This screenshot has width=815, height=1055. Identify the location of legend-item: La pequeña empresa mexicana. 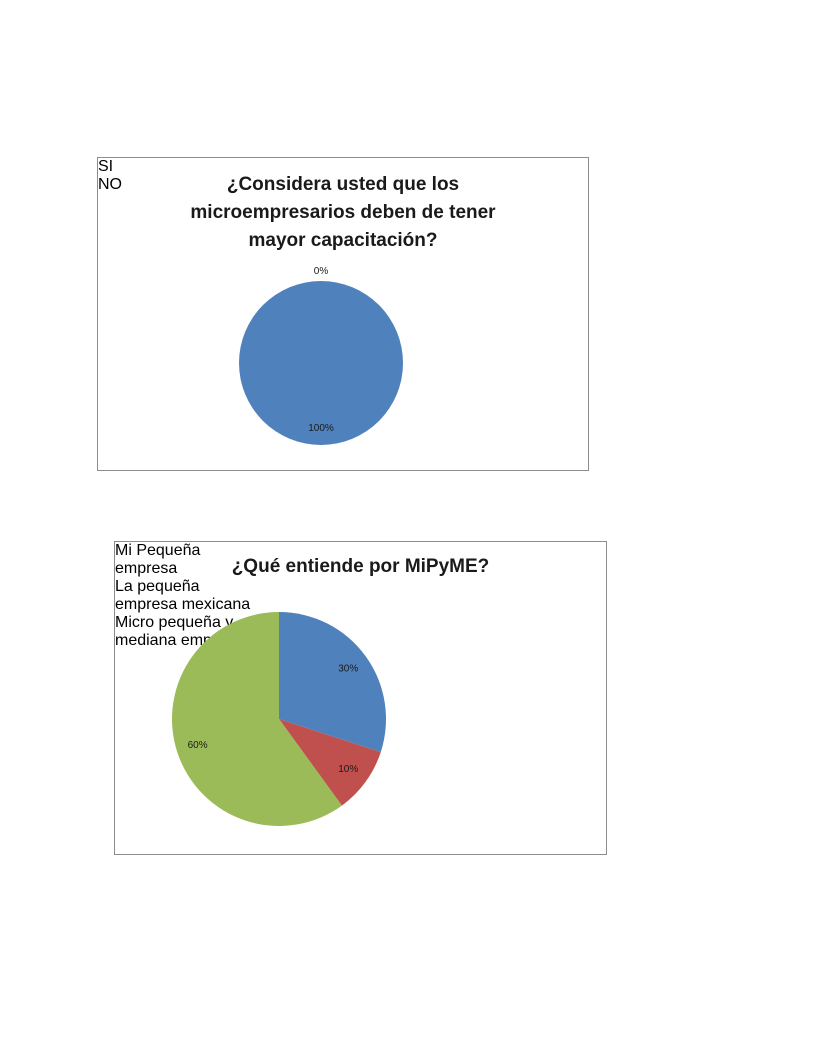
(190, 596).